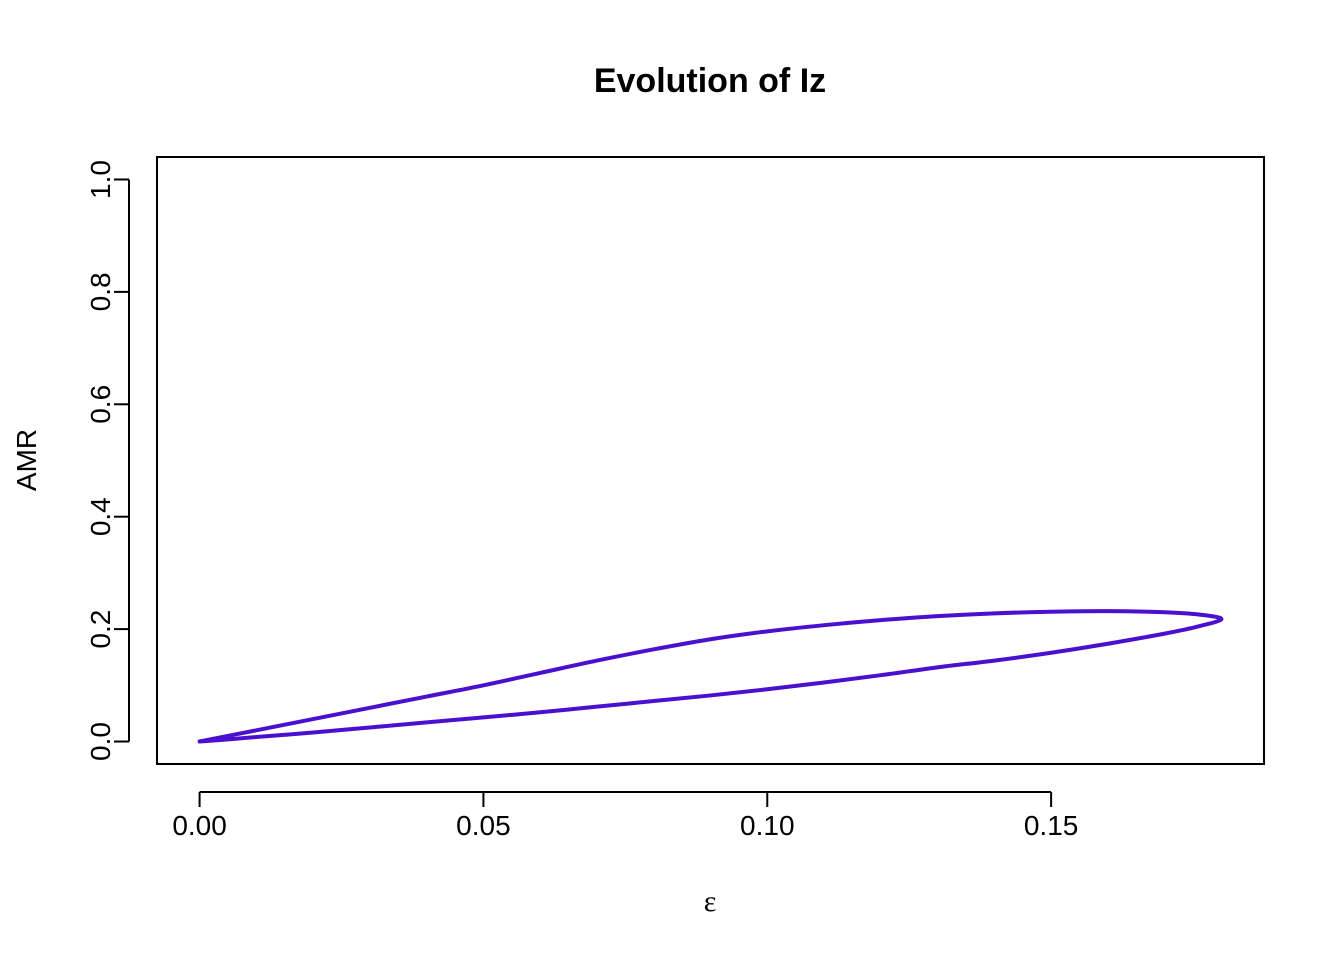 This screenshot has width=1344, height=960. What do you see at coordinates (100, 404) in the screenshot?
I see `y-tick-label: 0.6` at bounding box center [100, 404].